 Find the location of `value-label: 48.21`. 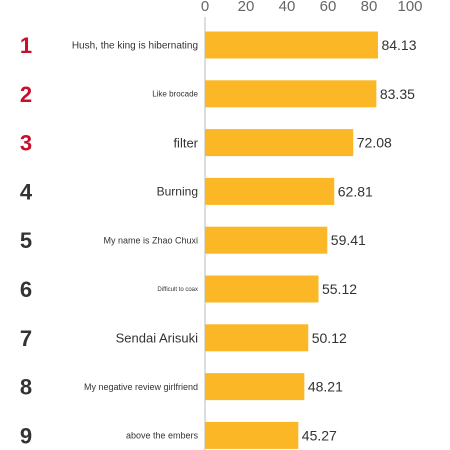

value-label: 48.21 is located at coordinates (325, 387).